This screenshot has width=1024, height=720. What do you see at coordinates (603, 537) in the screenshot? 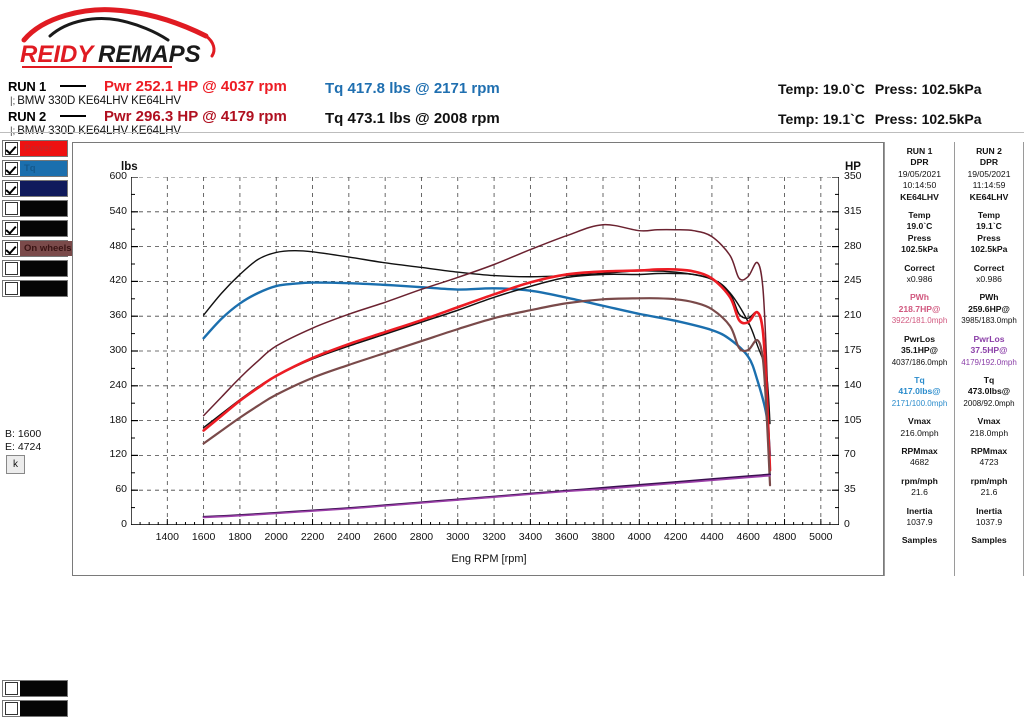
I see `x-axis-tick-label: 3800` at bounding box center [603, 537].